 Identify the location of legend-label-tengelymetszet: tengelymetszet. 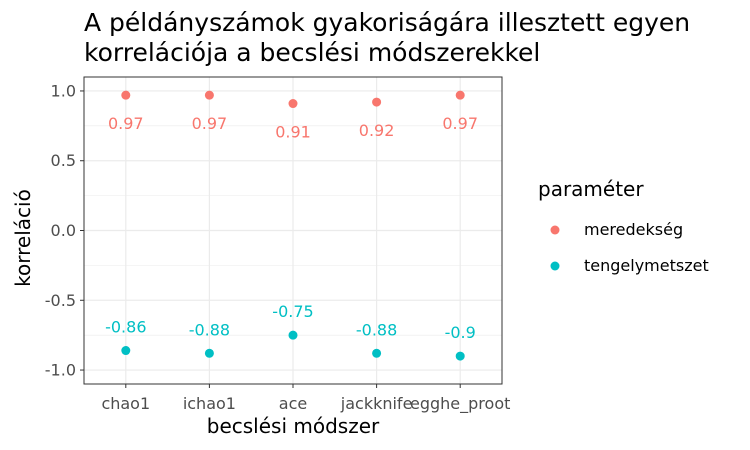
(646, 265).